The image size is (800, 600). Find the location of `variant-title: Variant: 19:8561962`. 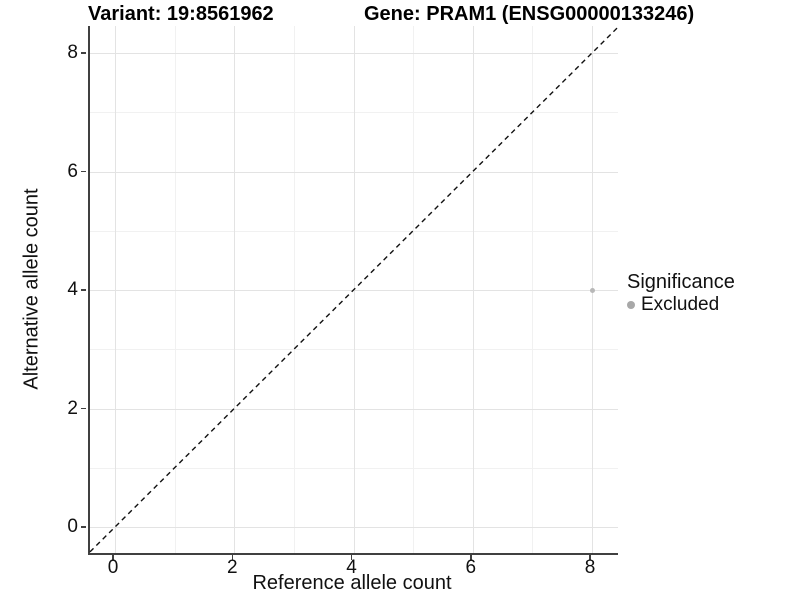

variant-title: Variant: 19:8561962 is located at coordinates (181, 14).